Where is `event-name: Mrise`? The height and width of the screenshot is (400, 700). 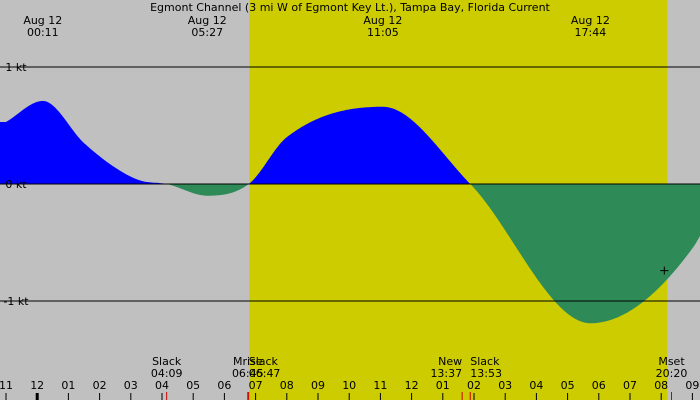 event-name: Mrise is located at coordinates (248, 361).